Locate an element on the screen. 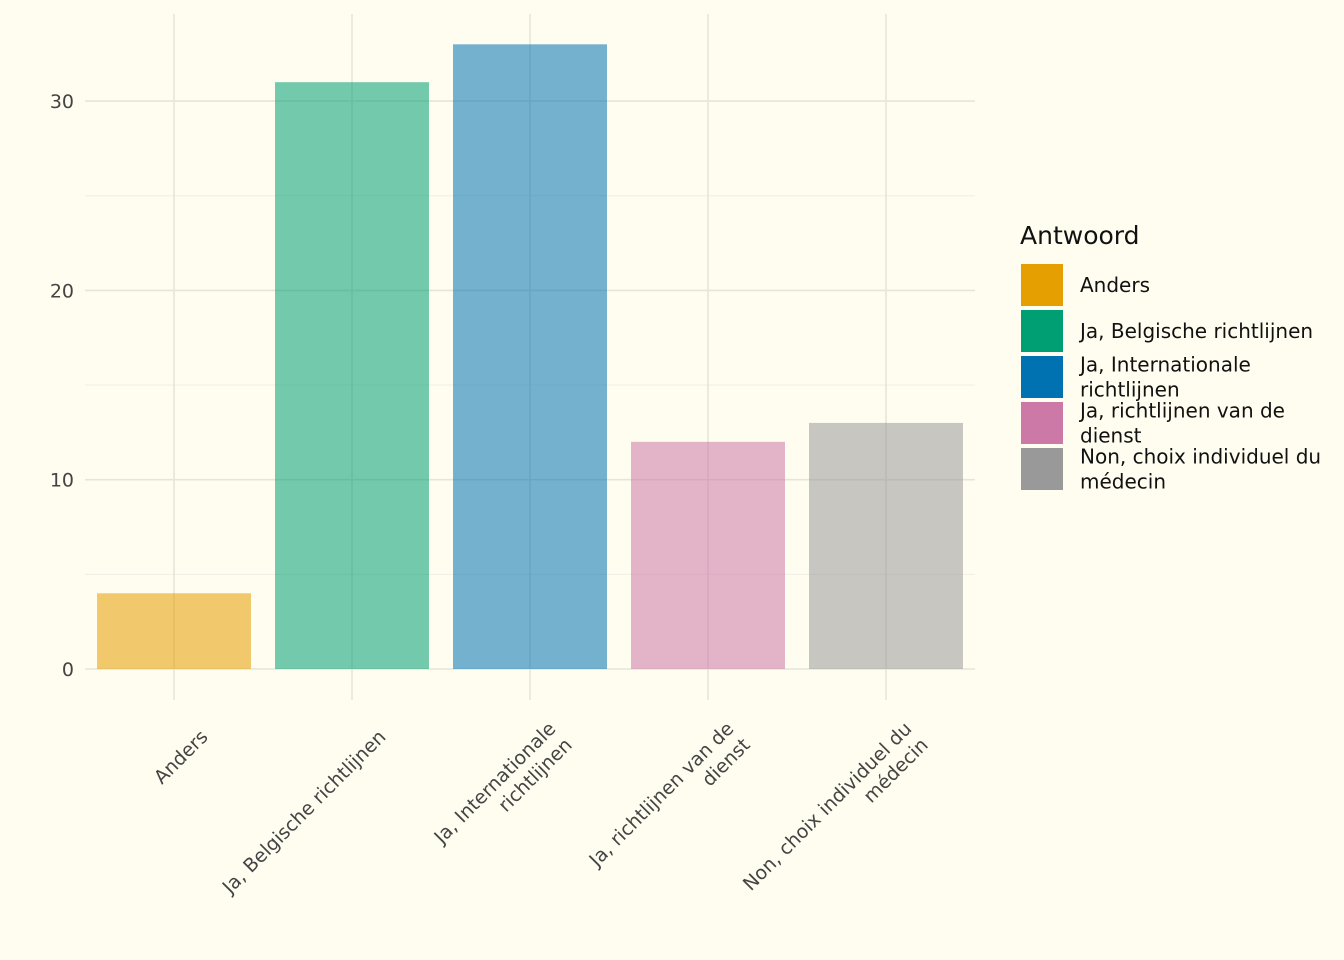 Image resolution: width=1344 pixels, height=960 pixels. y-axis: 0 10 20 30 is located at coordinates (62, 386).